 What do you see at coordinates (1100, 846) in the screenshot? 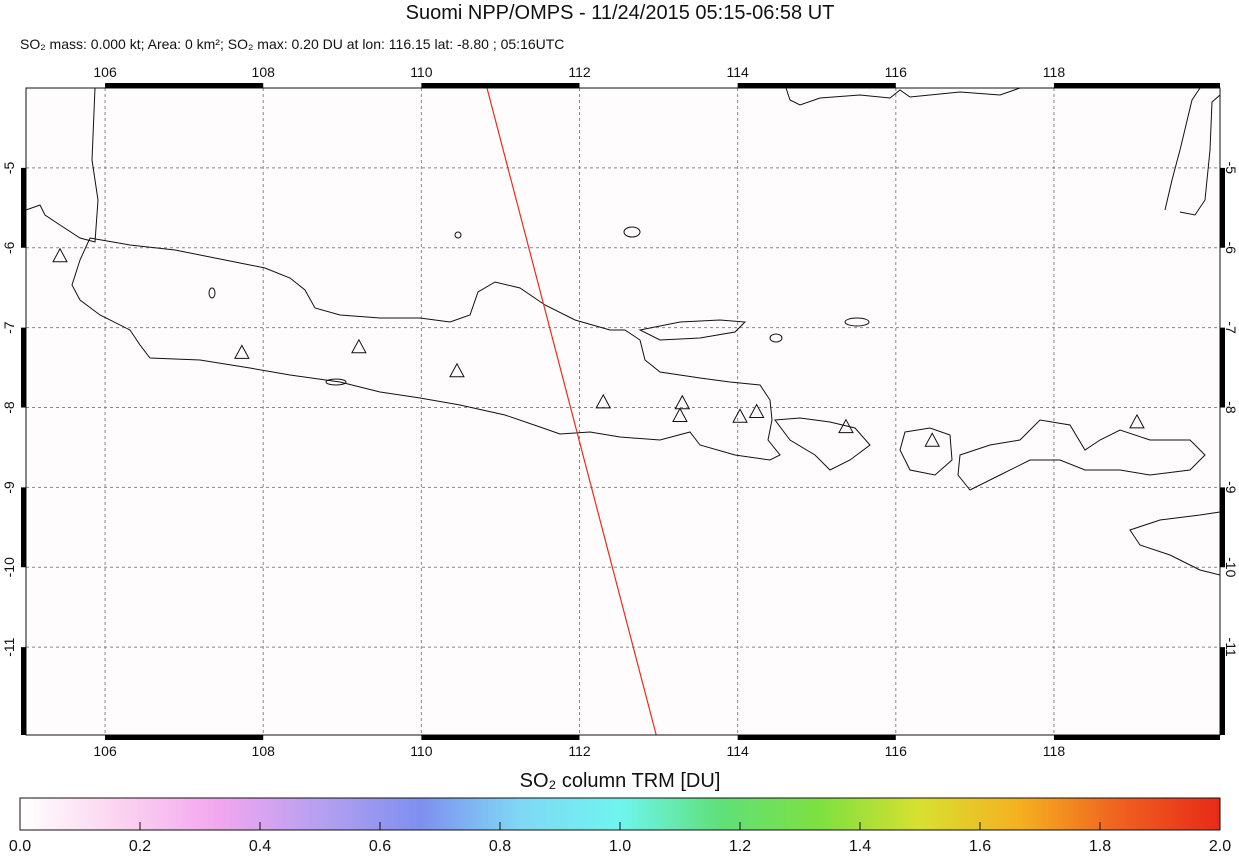
I see `colorbar-tick-label: 1.8` at bounding box center [1100, 846].